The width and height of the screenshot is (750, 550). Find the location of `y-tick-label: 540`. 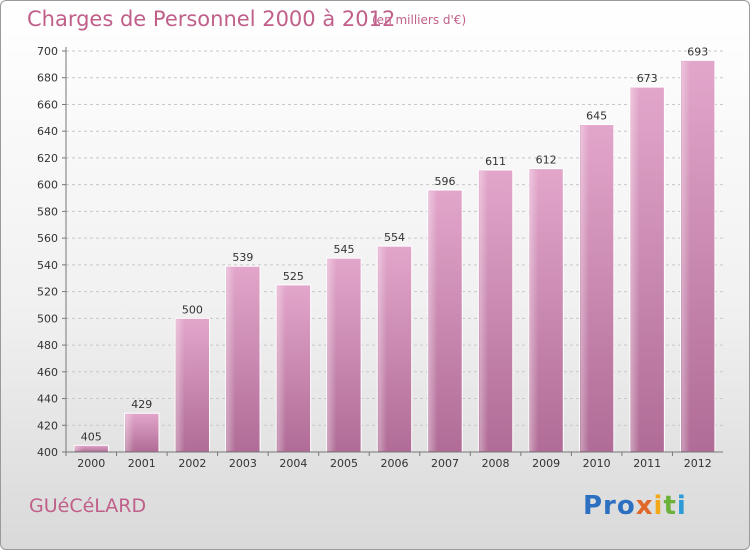

y-tick-label: 540 is located at coordinates (47, 265).